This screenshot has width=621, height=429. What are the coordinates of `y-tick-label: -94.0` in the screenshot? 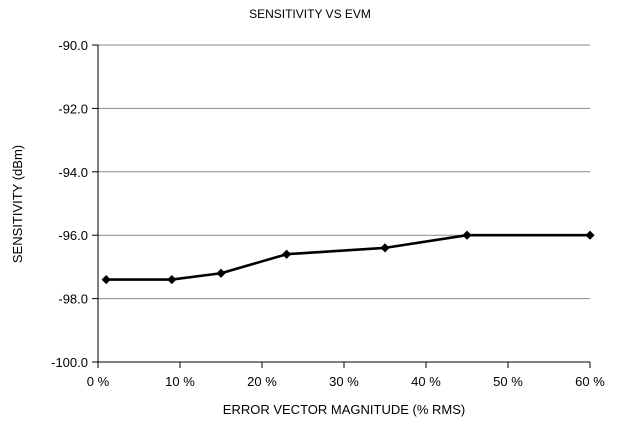 It's located at (73, 172).